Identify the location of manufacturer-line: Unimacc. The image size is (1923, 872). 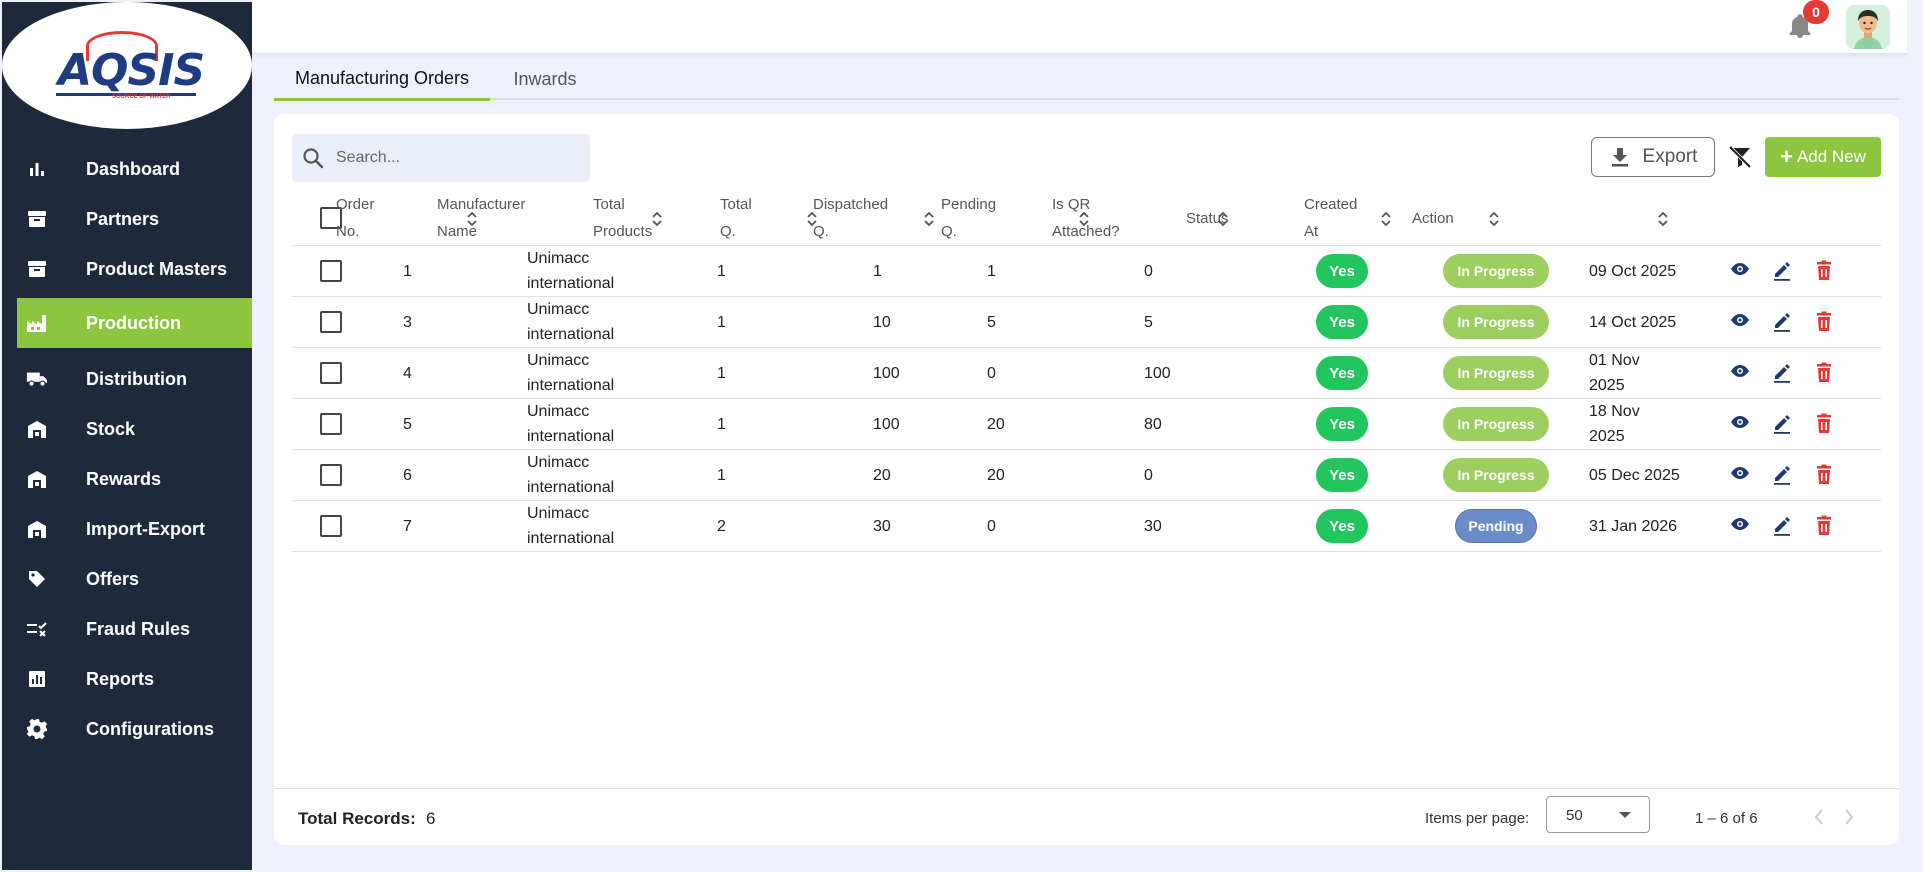
(558, 258).